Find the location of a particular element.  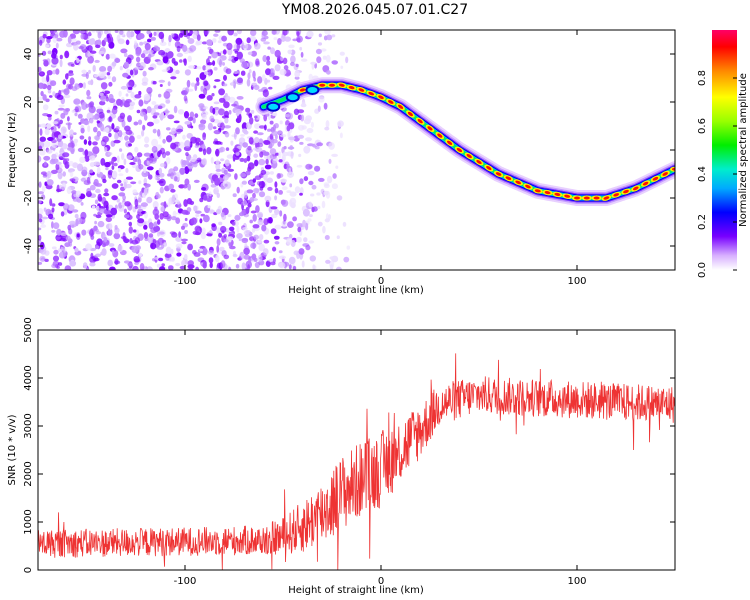

snr-x-axis-title: Height of straight line (km) is located at coordinates (356, 590).